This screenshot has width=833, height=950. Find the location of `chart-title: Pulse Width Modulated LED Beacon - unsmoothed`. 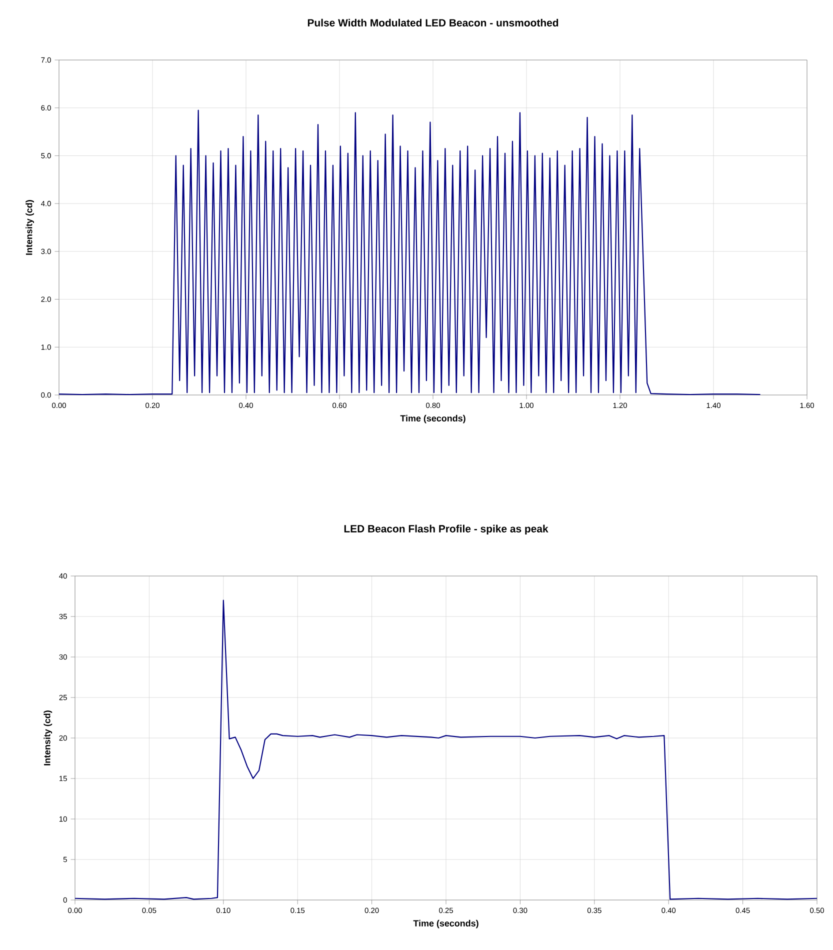

chart-title: Pulse Width Modulated LED Beacon - unsmoothed is located at coordinates (433, 22).